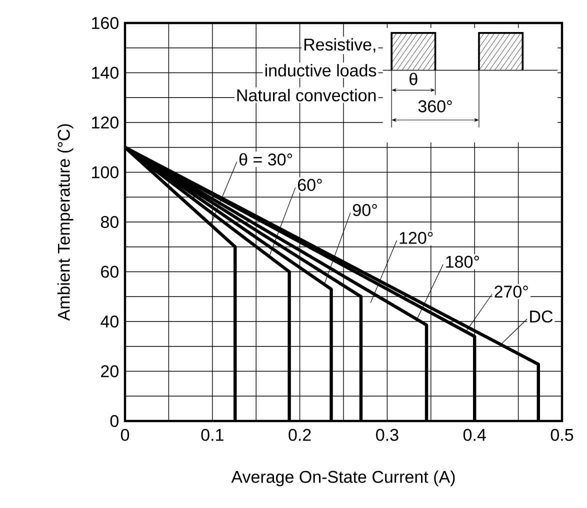  I want to click on y-tick-label: 140, so click(105, 72).